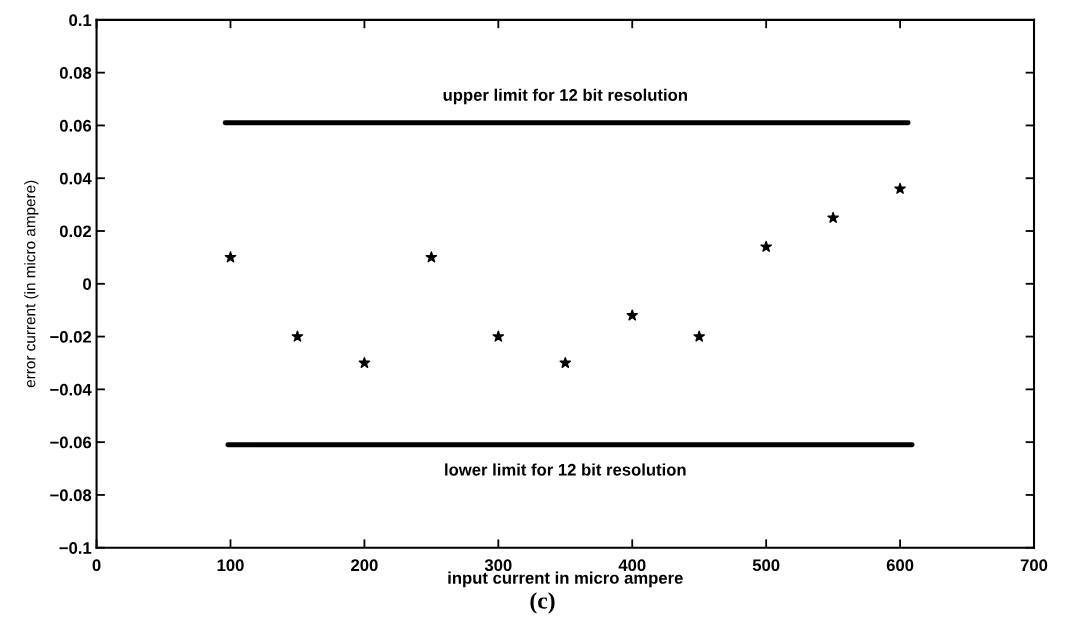  I want to click on y-tick-label: 0.02, so click(75, 231).